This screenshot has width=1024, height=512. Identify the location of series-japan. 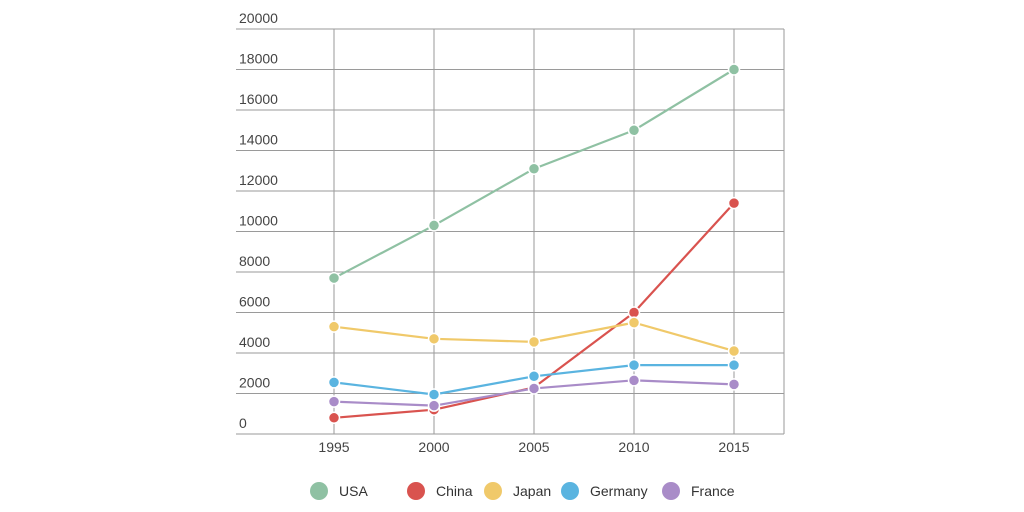
(534, 337).